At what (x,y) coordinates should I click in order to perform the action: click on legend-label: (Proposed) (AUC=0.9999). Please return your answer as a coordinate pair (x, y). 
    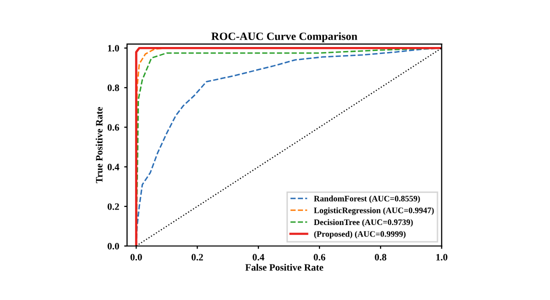
    Looking at the image, I should click on (360, 234).